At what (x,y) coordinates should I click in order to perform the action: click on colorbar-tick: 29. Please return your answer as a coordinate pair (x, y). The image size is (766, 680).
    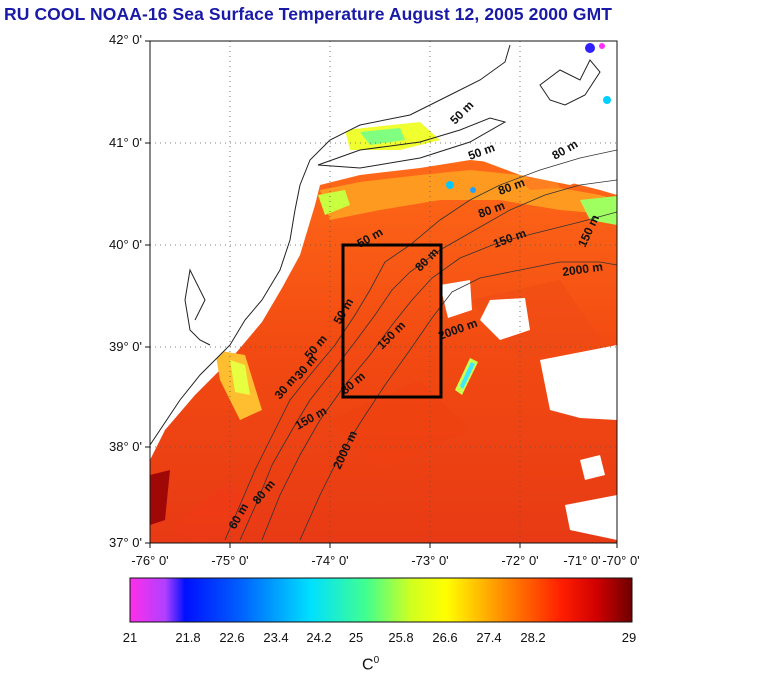
    Looking at the image, I should click on (629, 637).